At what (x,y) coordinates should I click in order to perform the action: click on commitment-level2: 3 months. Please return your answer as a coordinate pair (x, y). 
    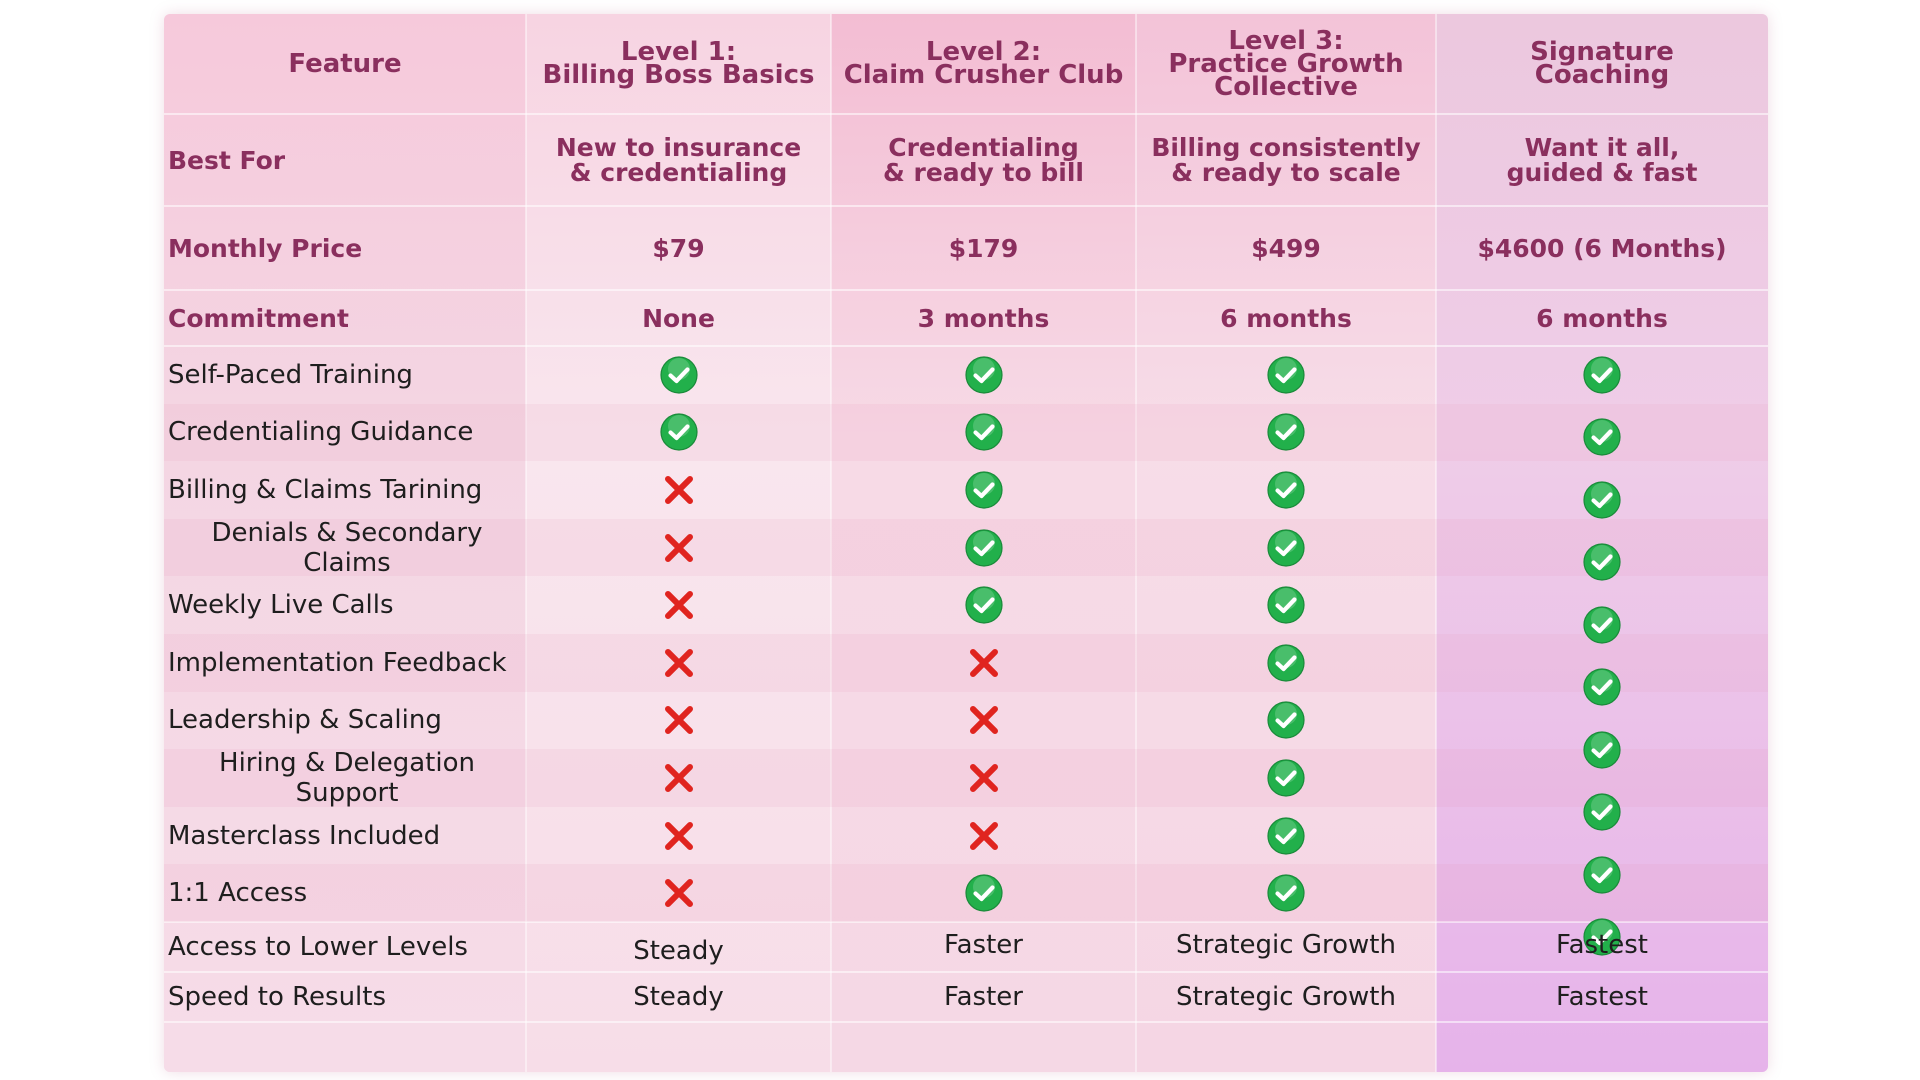
    Looking at the image, I should click on (983, 318).